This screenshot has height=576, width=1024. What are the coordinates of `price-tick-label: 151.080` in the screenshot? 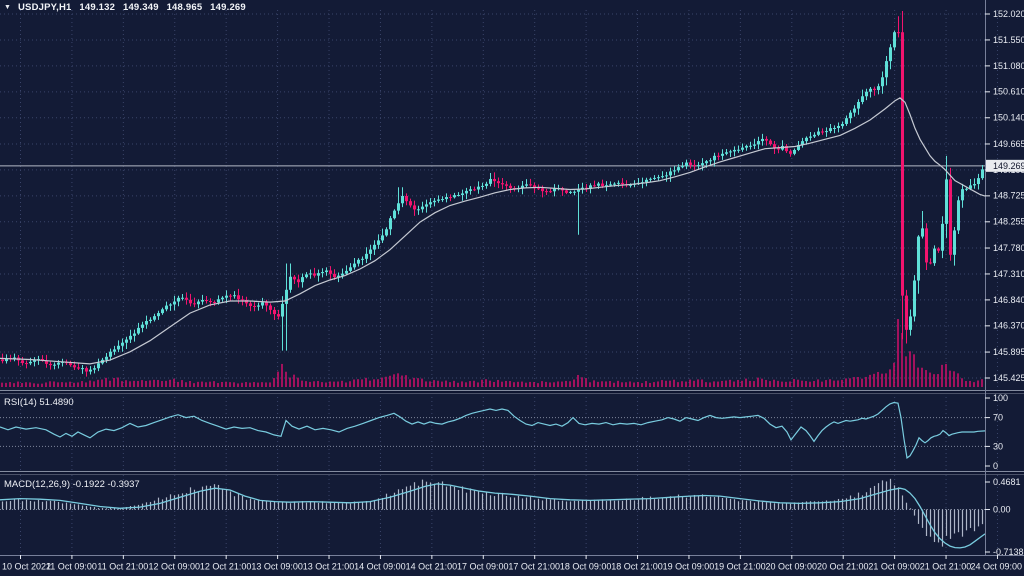 It's located at (1008, 66).